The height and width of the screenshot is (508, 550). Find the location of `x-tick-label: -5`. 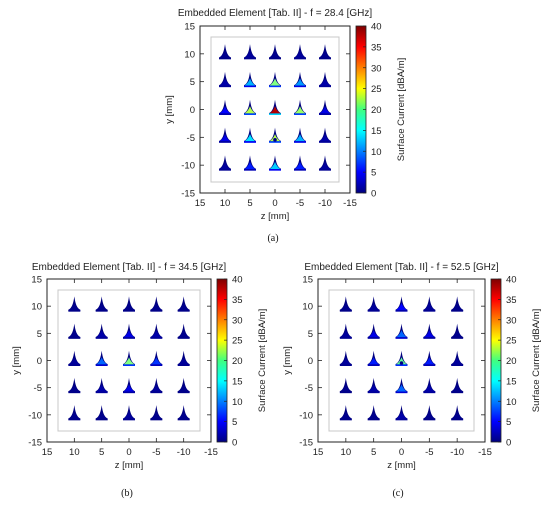

x-tick-label: -5 is located at coordinates (156, 452).